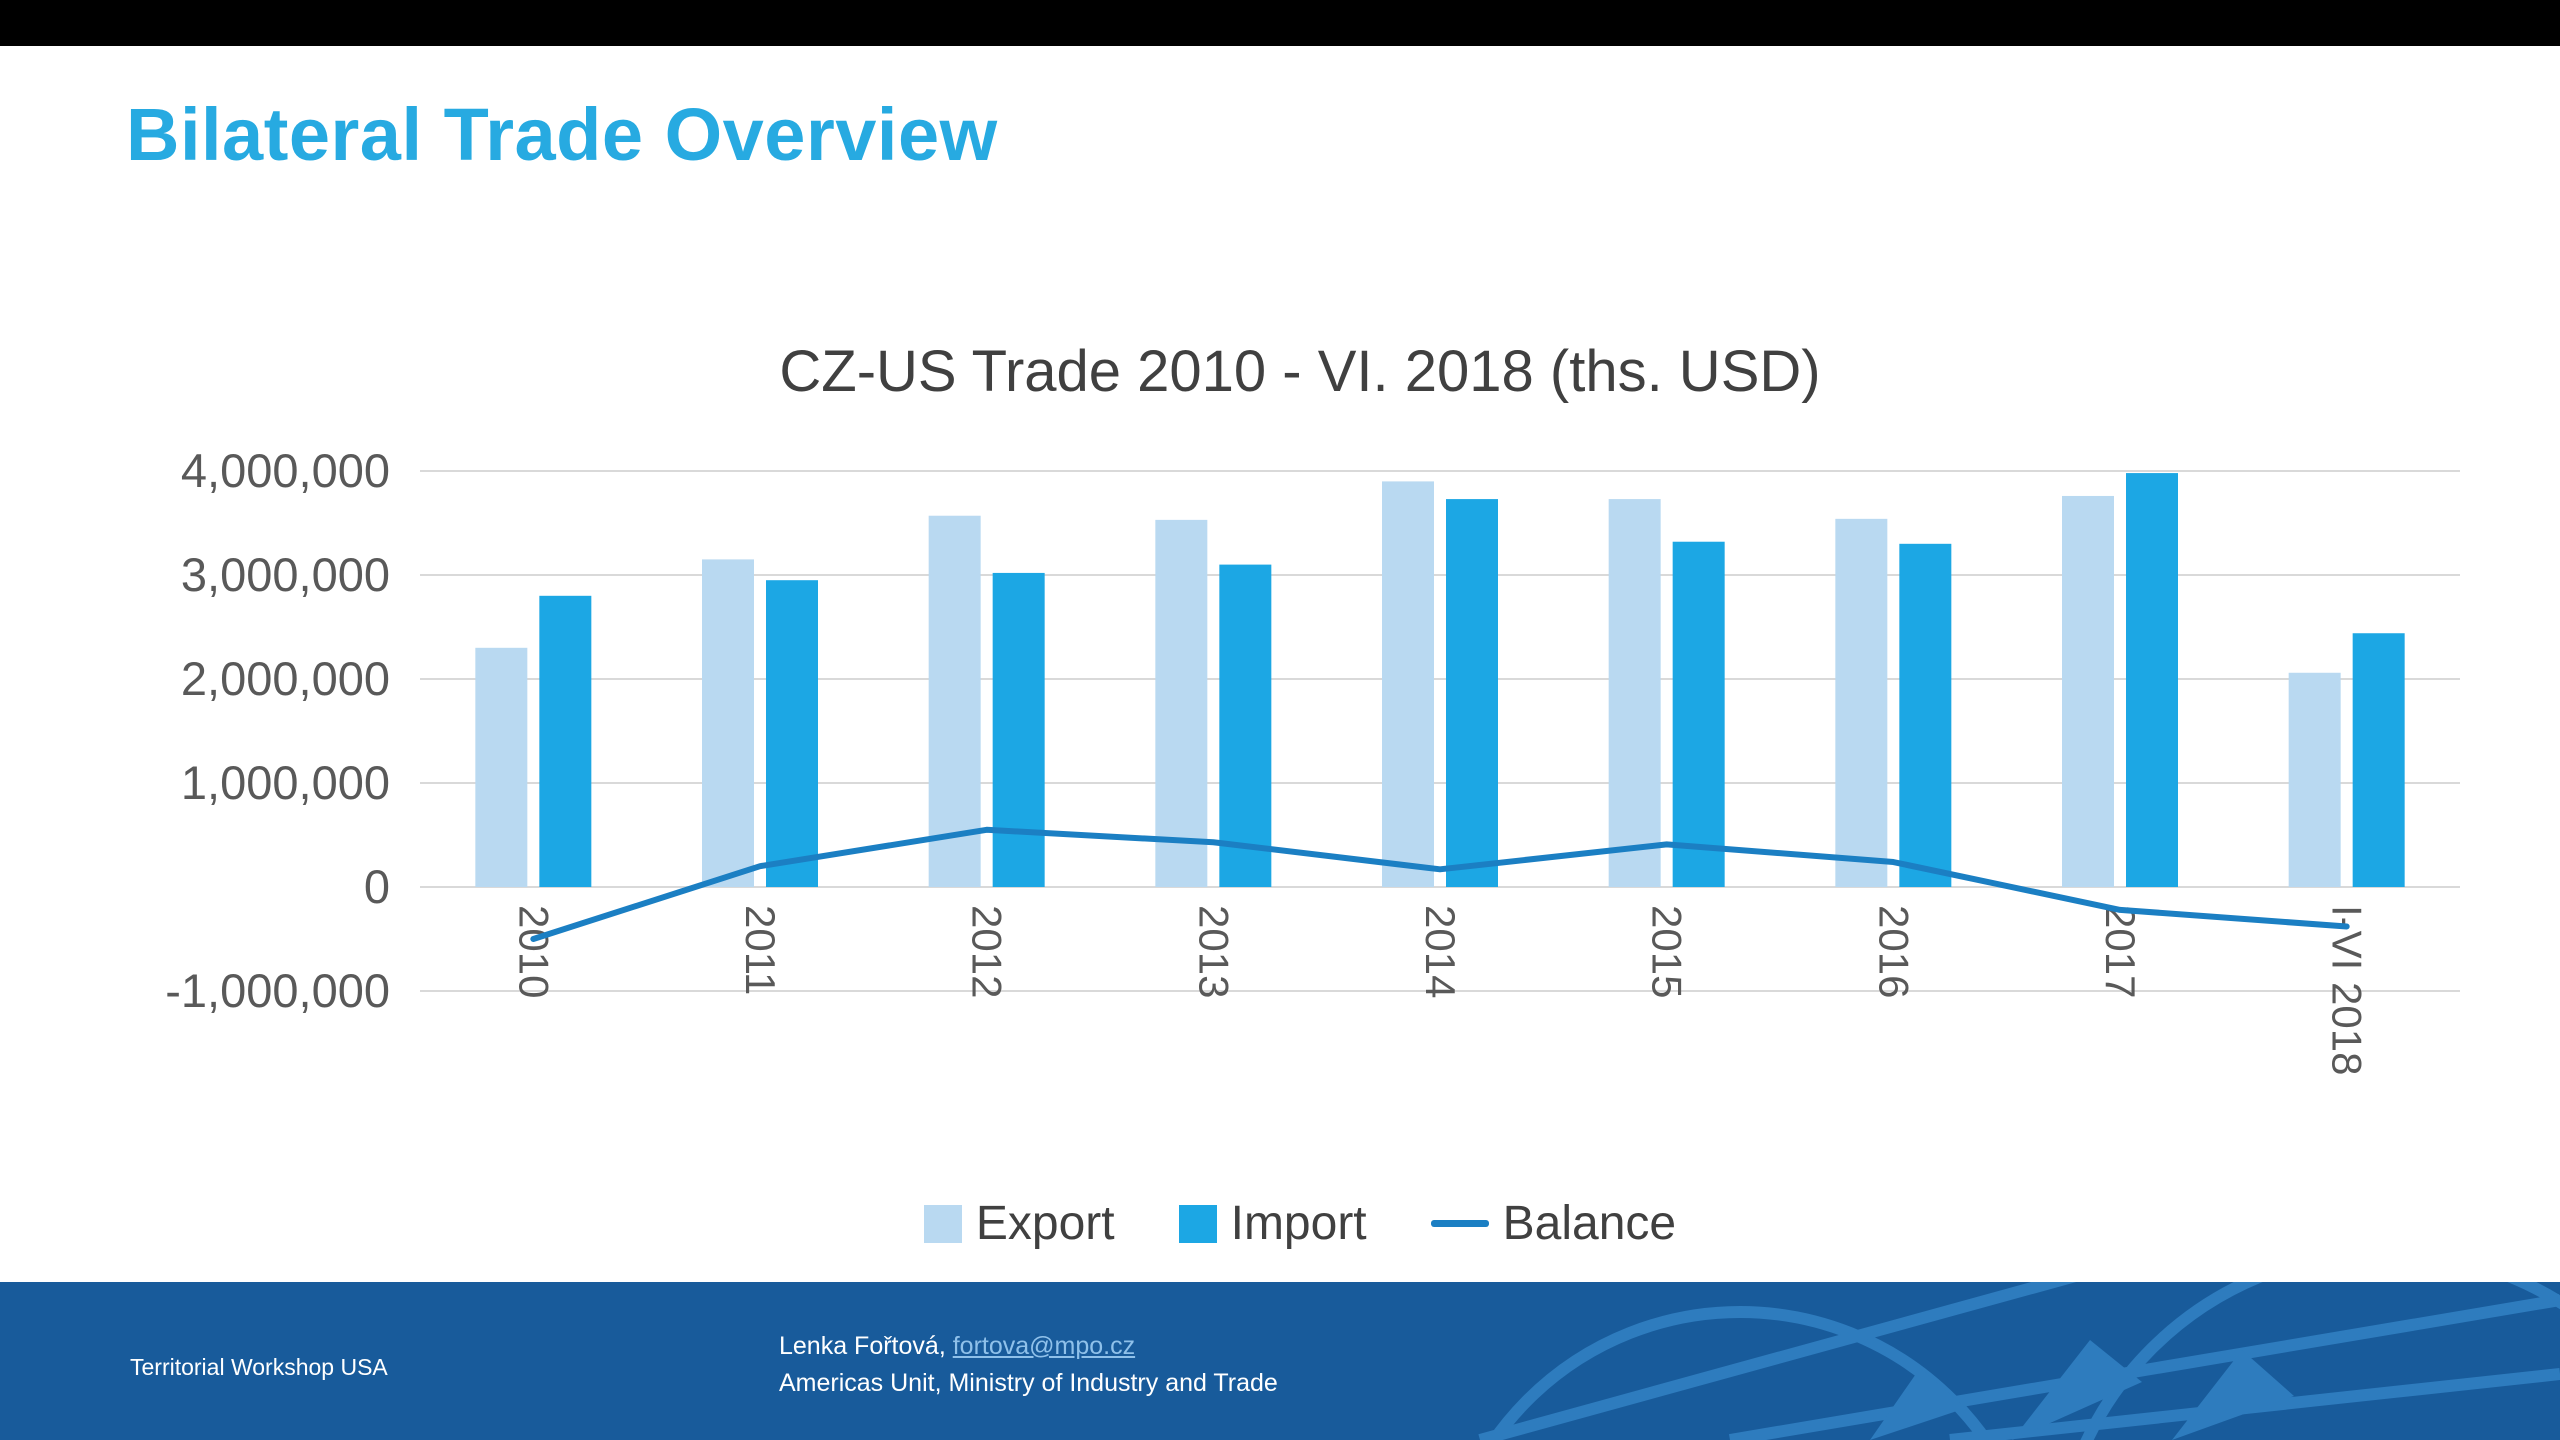 The height and width of the screenshot is (1440, 2560). I want to click on export-swatch, so click(942, 1223).